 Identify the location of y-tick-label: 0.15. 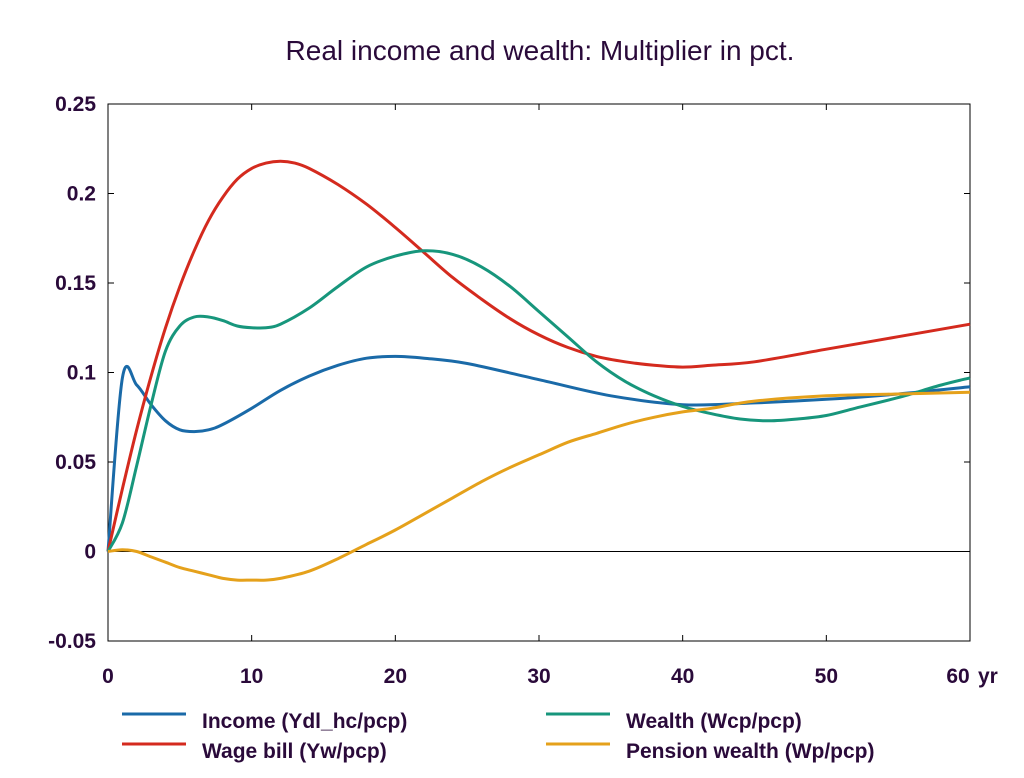
(75, 283).